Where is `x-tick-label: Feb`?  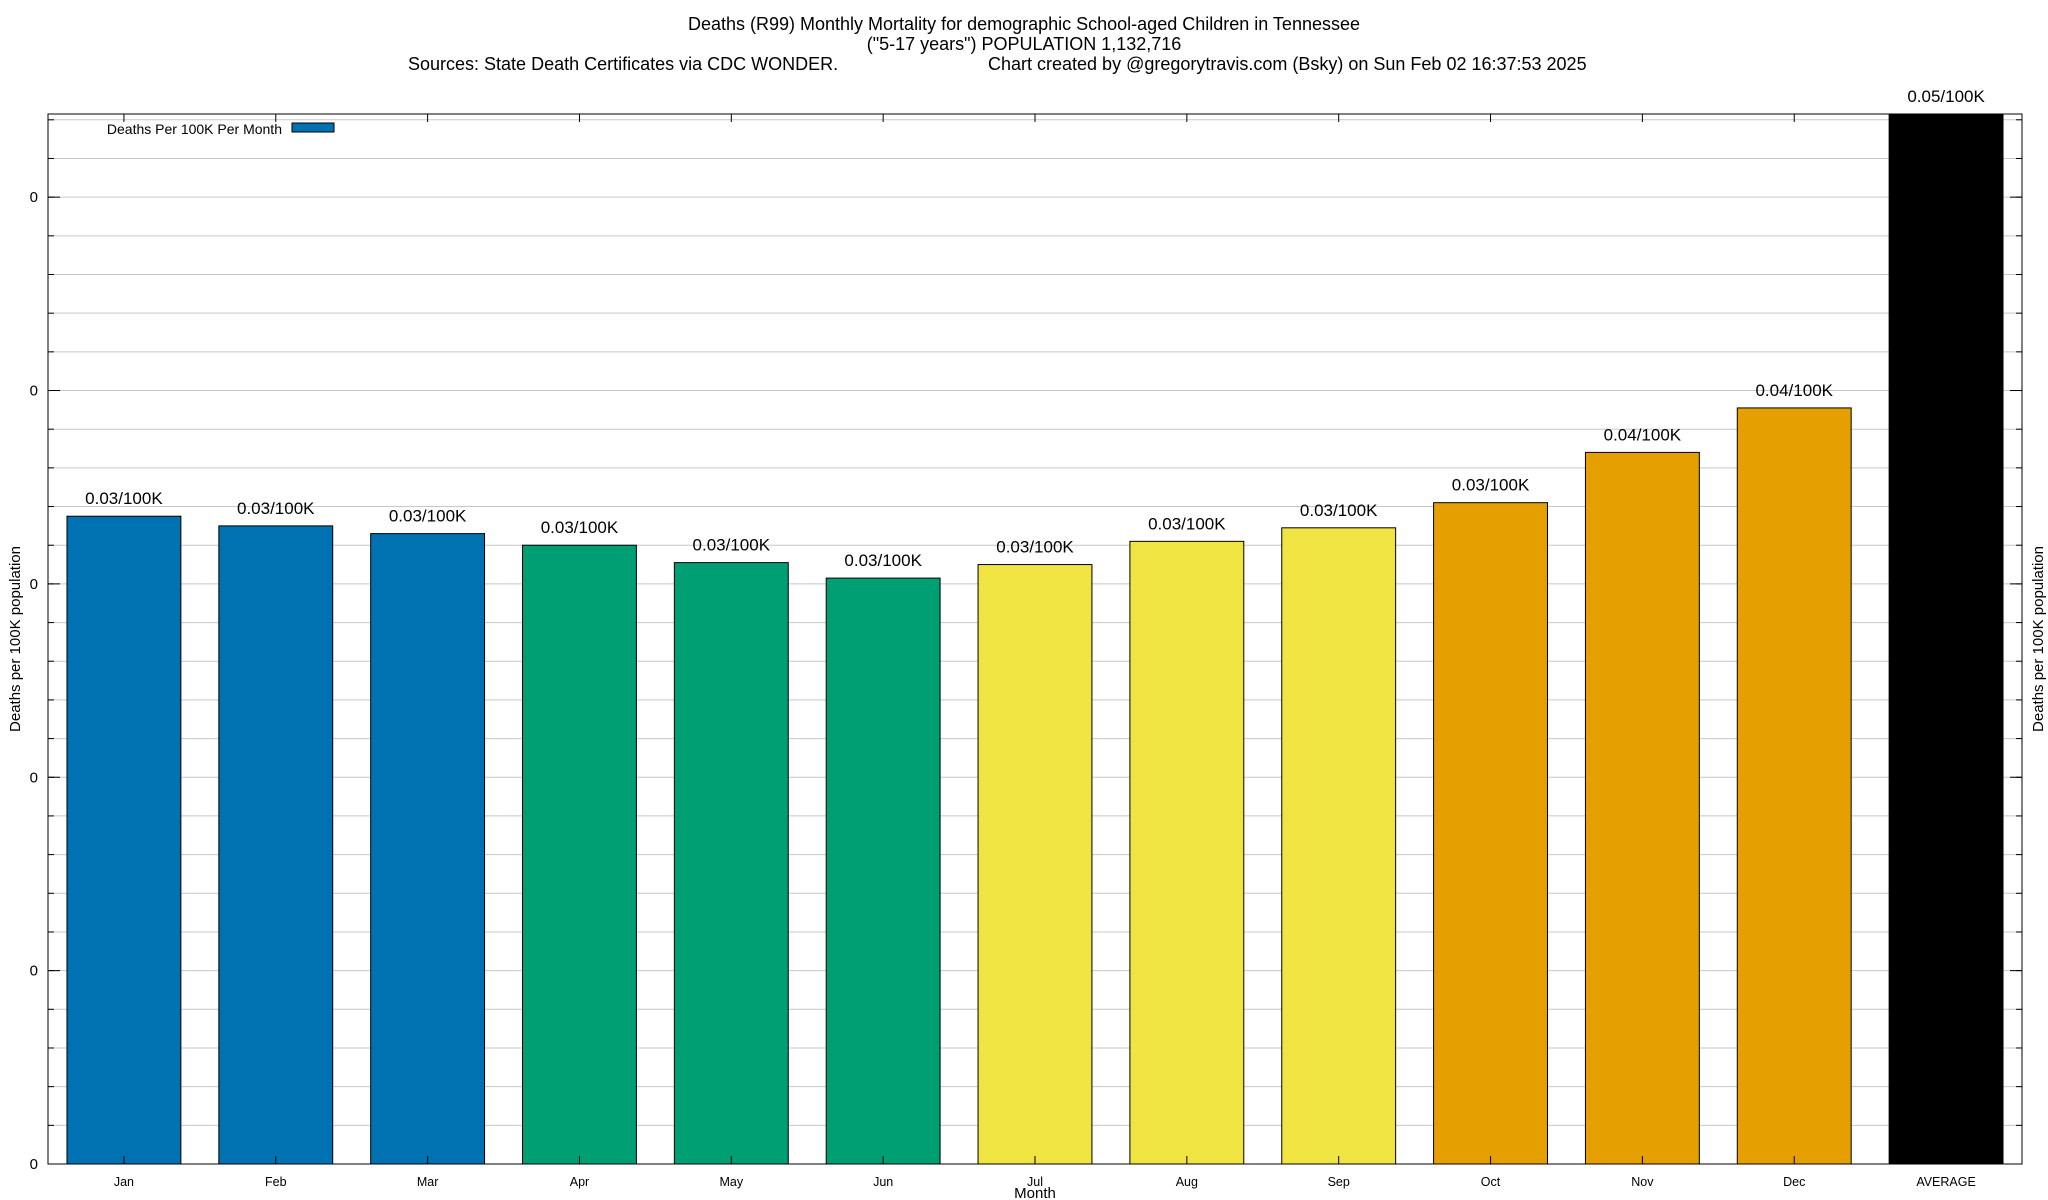 x-tick-label: Feb is located at coordinates (276, 1182).